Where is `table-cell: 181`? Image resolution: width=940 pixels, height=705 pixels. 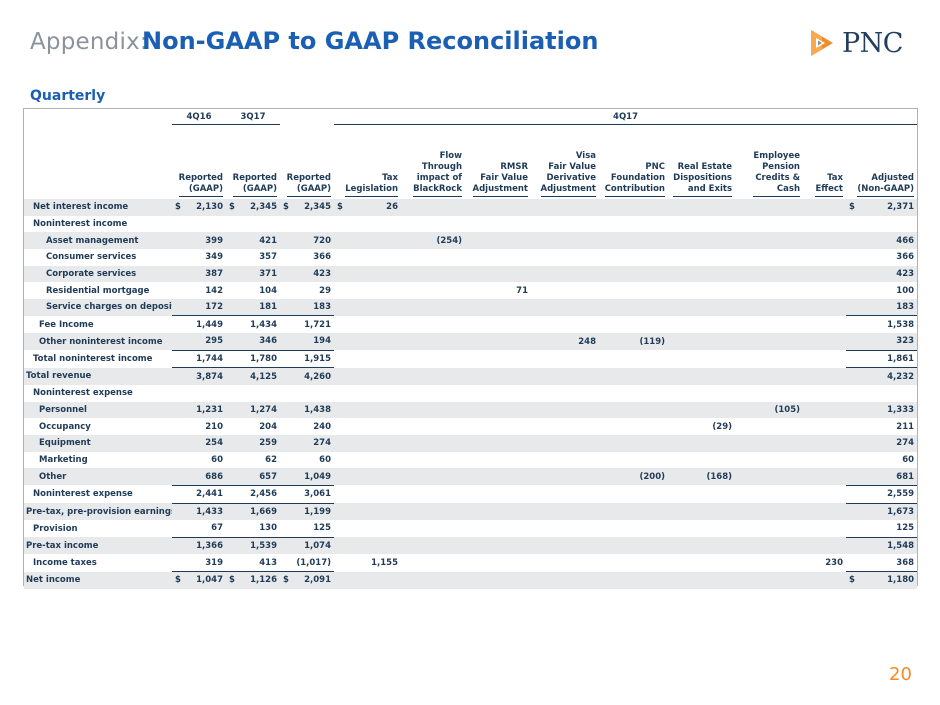
table-cell: 181 is located at coordinates (253, 307).